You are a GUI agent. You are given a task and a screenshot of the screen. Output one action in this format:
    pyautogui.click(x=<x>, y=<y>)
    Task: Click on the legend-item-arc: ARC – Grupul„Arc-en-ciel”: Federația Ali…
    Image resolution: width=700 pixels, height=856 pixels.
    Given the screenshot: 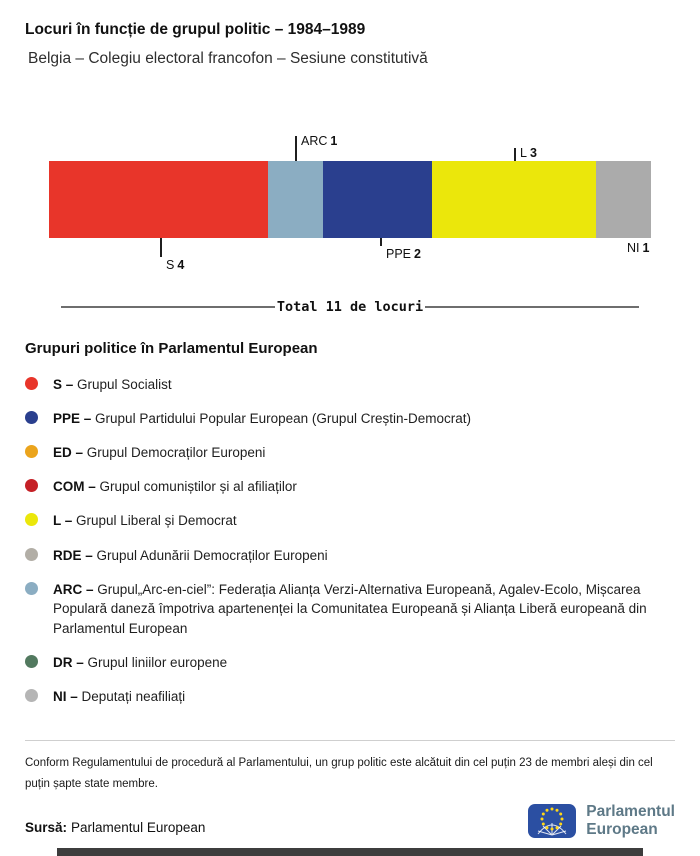 What is the action you would take?
    pyautogui.click(x=348, y=609)
    